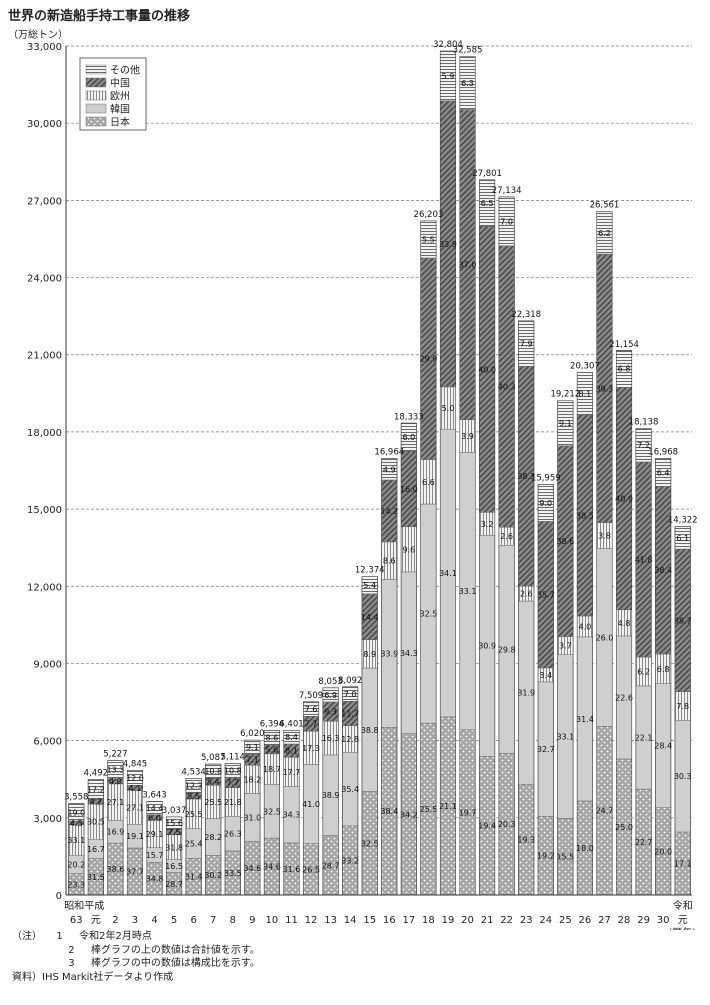  I want to click on share-label: 8.6, so click(272, 738).